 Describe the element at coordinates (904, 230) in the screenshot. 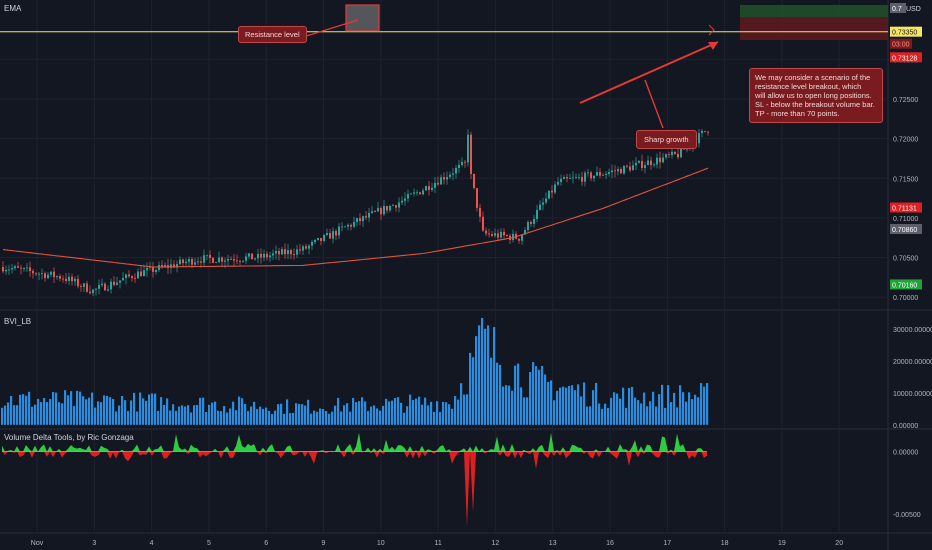

I see `marker-price-tag: 0.70860` at that location.